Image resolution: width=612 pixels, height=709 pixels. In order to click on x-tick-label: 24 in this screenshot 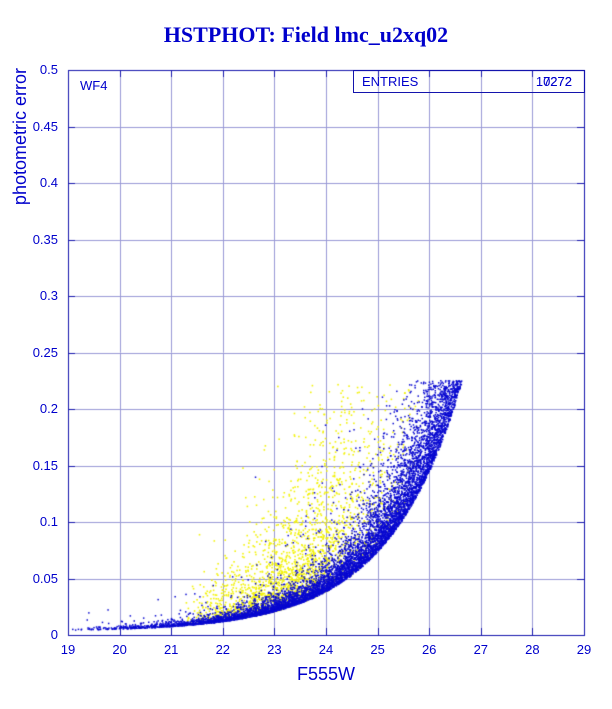, I will do `click(326, 649)`.